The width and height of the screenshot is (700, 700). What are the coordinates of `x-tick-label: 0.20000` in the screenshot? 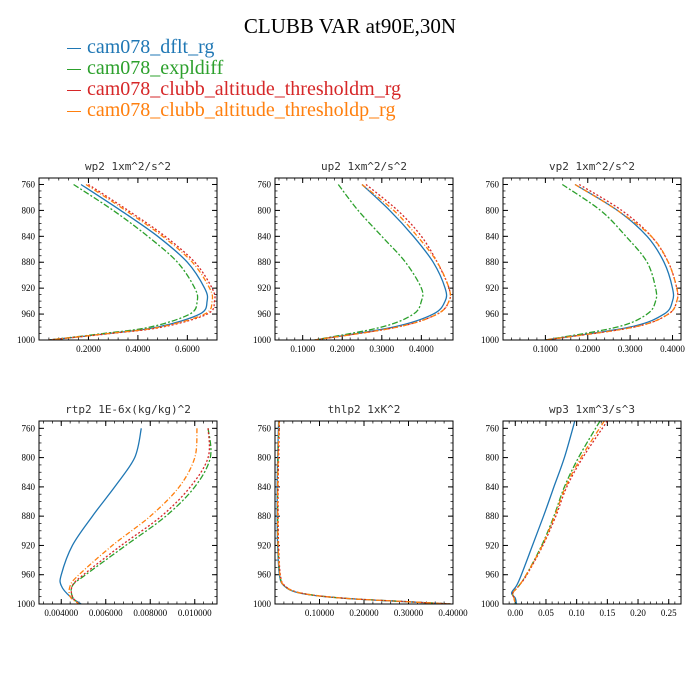 It's located at (364, 613).